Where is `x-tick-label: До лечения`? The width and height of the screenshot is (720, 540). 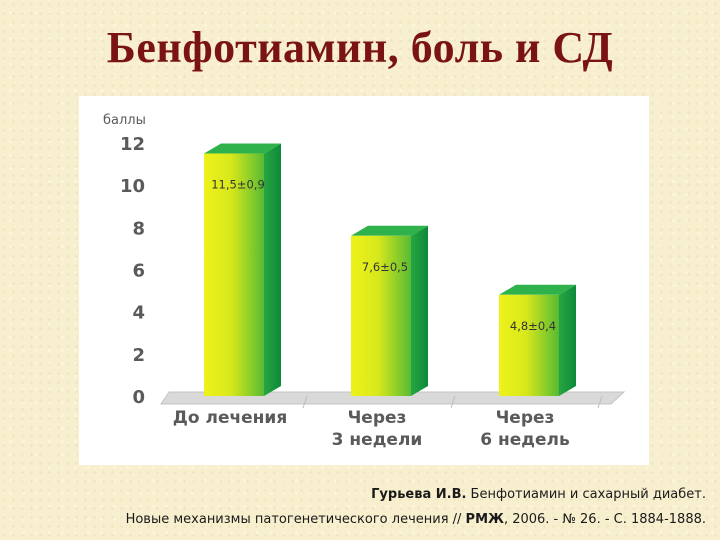
x-tick-label: До лечения is located at coordinates (230, 418).